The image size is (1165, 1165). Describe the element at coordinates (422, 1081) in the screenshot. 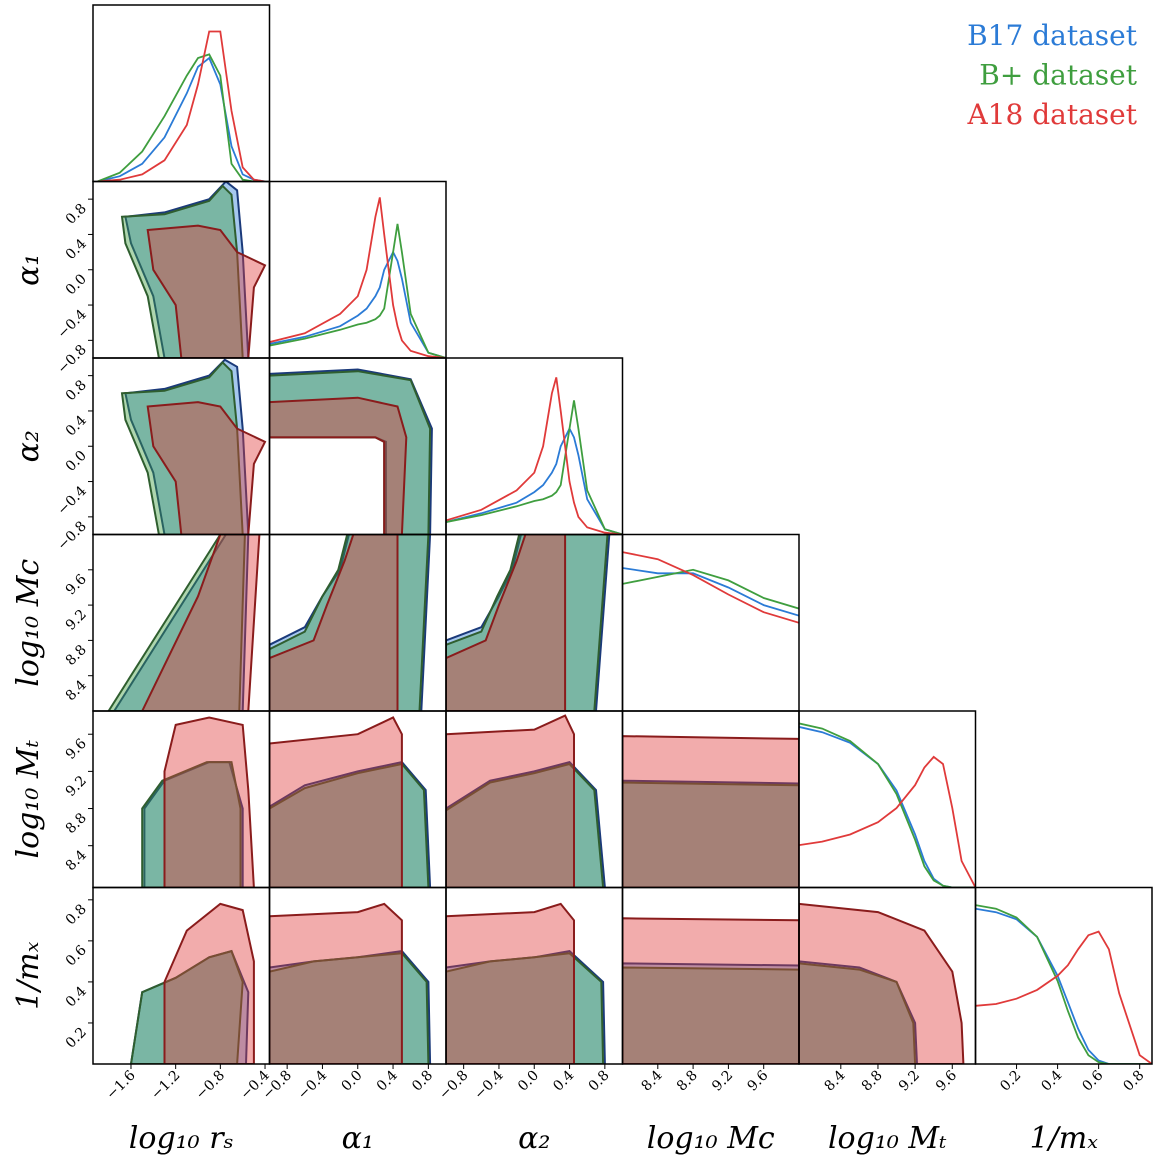

I see `x-tick-label: 0.8` at that location.